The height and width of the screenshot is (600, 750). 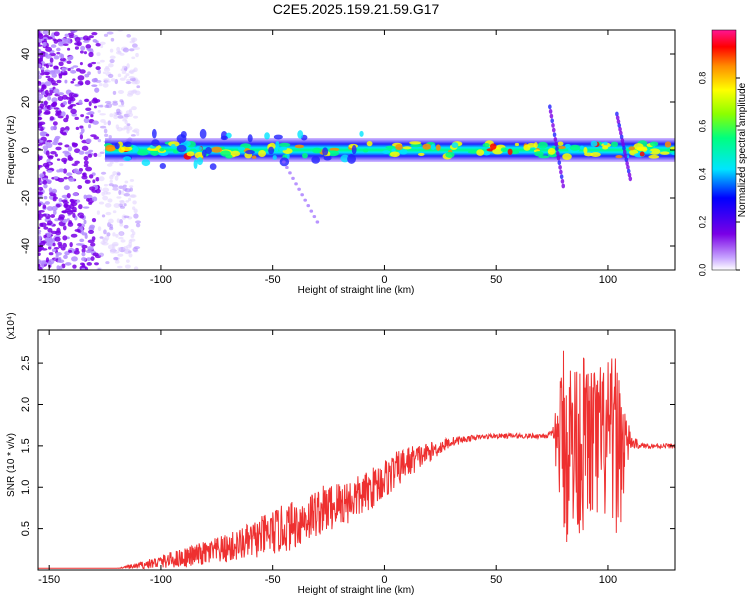 I want to click on y-tick-label: 2.5, so click(x=26, y=362).